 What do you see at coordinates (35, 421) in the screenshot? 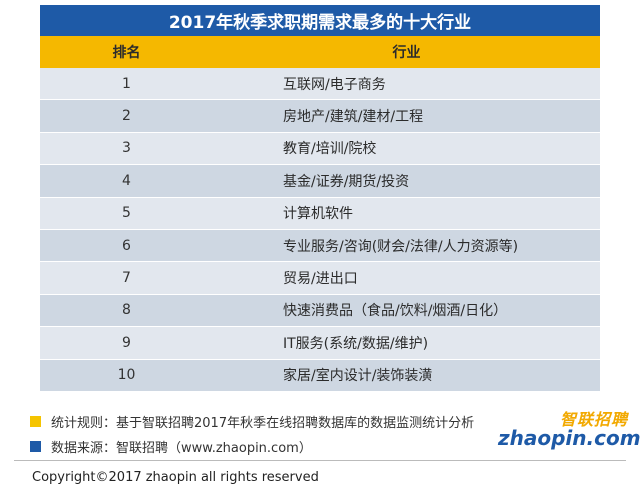
I see `yellow-square-icon` at bounding box center [35, 421].